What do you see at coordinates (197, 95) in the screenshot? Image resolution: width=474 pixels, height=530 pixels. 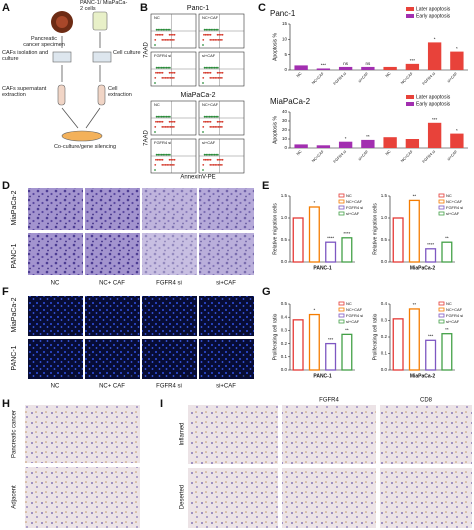 I see `row-title: MiaPaCa-2` at bounding box center [197, 95].